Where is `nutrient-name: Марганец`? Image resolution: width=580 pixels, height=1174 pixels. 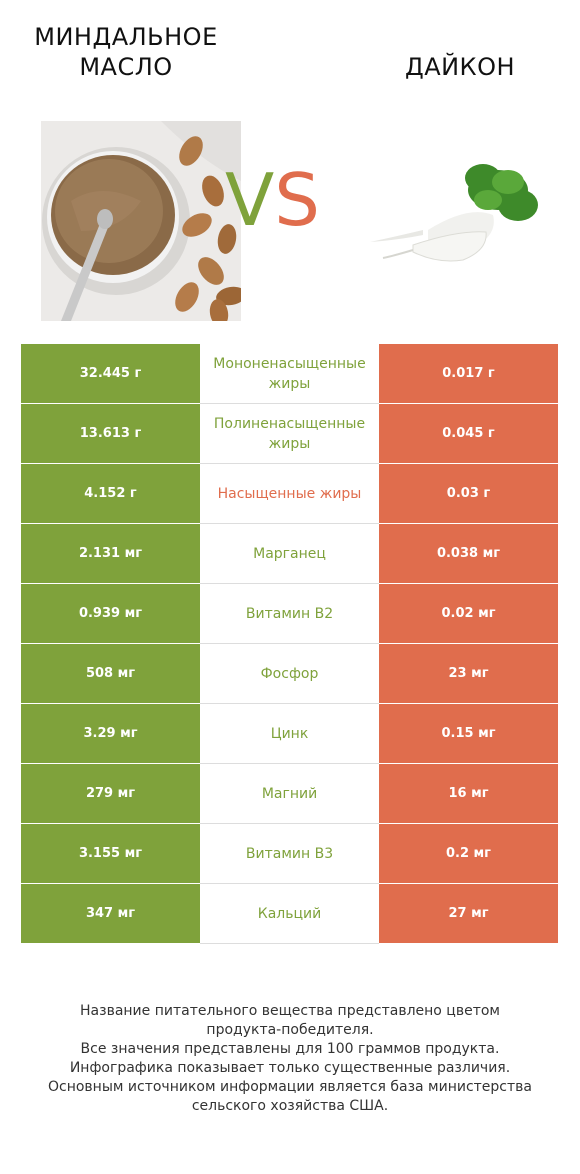 nutrient-name: Марганец is located at coordinates (289, 553).